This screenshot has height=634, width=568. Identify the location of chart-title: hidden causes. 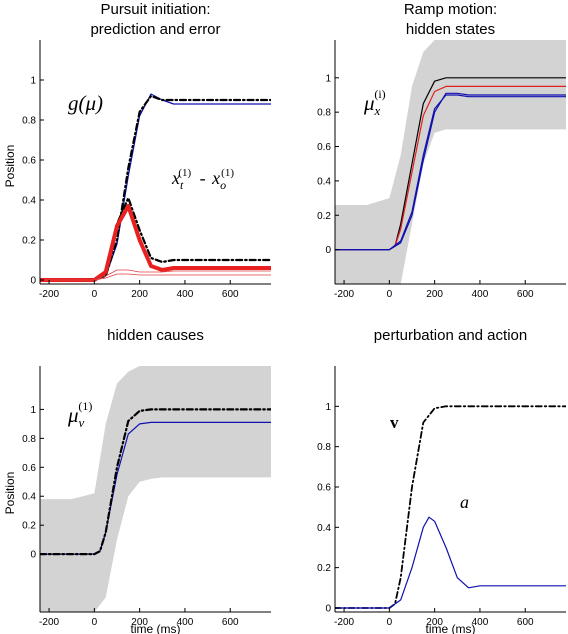
(155, 335).